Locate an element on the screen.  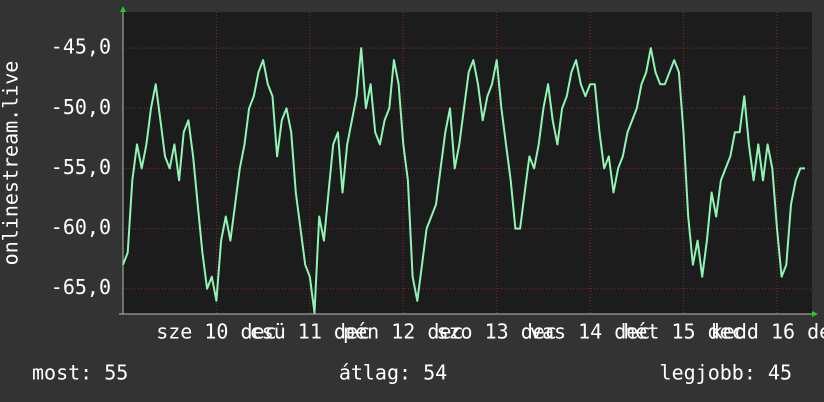
y-tick-label: -50,0 is located at coordinates (81, 107).